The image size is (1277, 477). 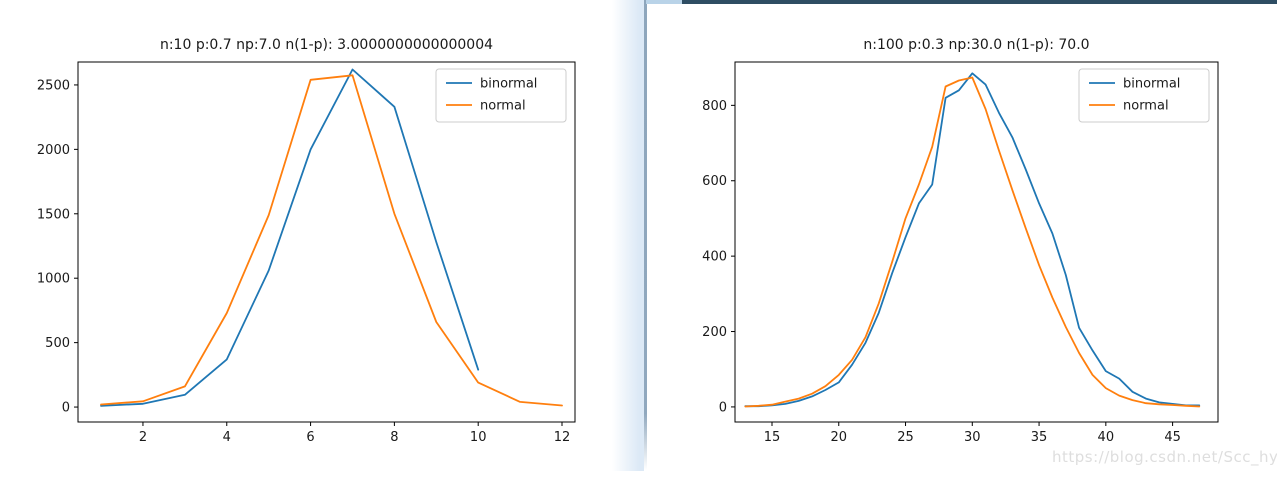 What do you see at coordinates (714, 332) in the screenshot?
I see `y-tick-label: 200` at bounding box center [714, 332].